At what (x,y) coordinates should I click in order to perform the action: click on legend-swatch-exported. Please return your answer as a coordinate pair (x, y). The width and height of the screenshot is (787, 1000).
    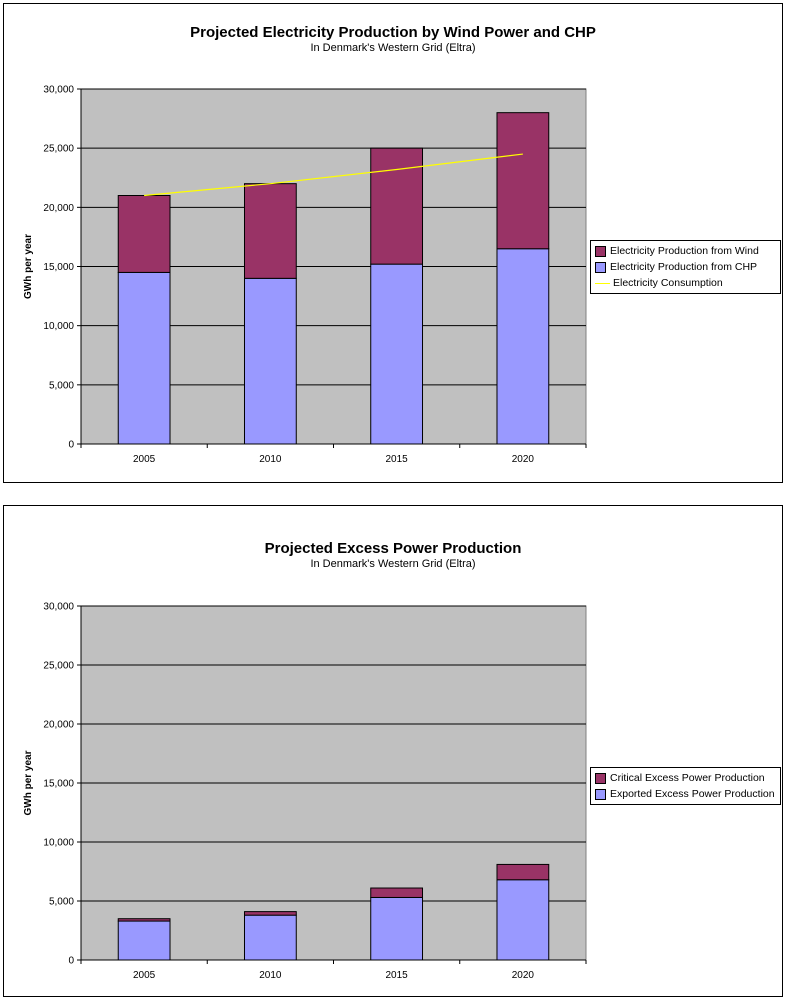
    Looking at the image, I should click on (600, 794).